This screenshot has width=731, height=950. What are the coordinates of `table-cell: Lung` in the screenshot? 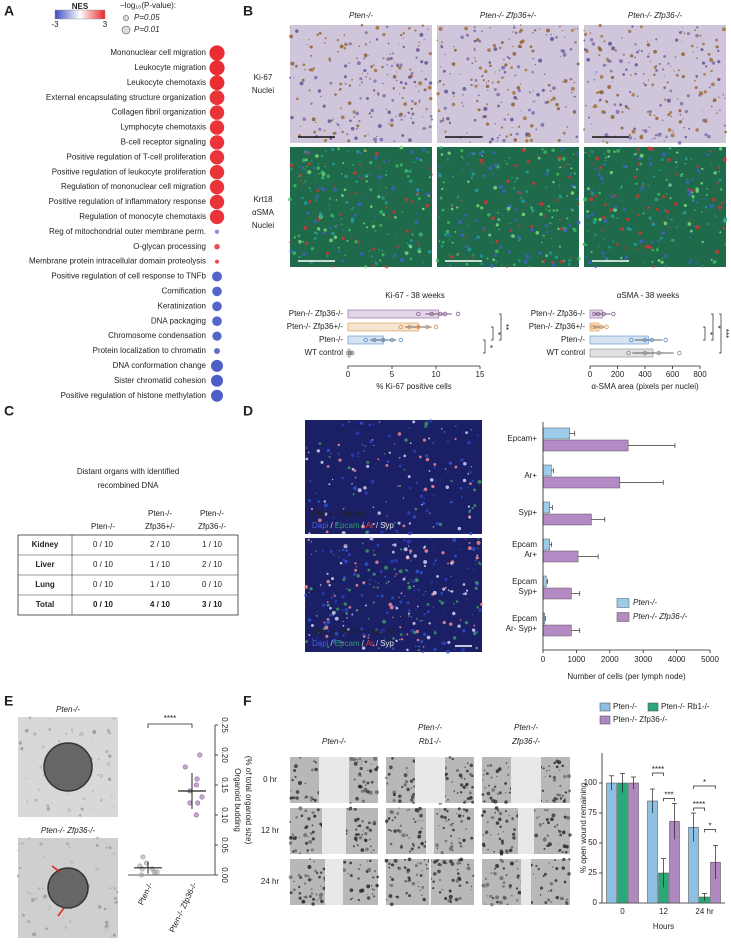 It's located at (45, 584).